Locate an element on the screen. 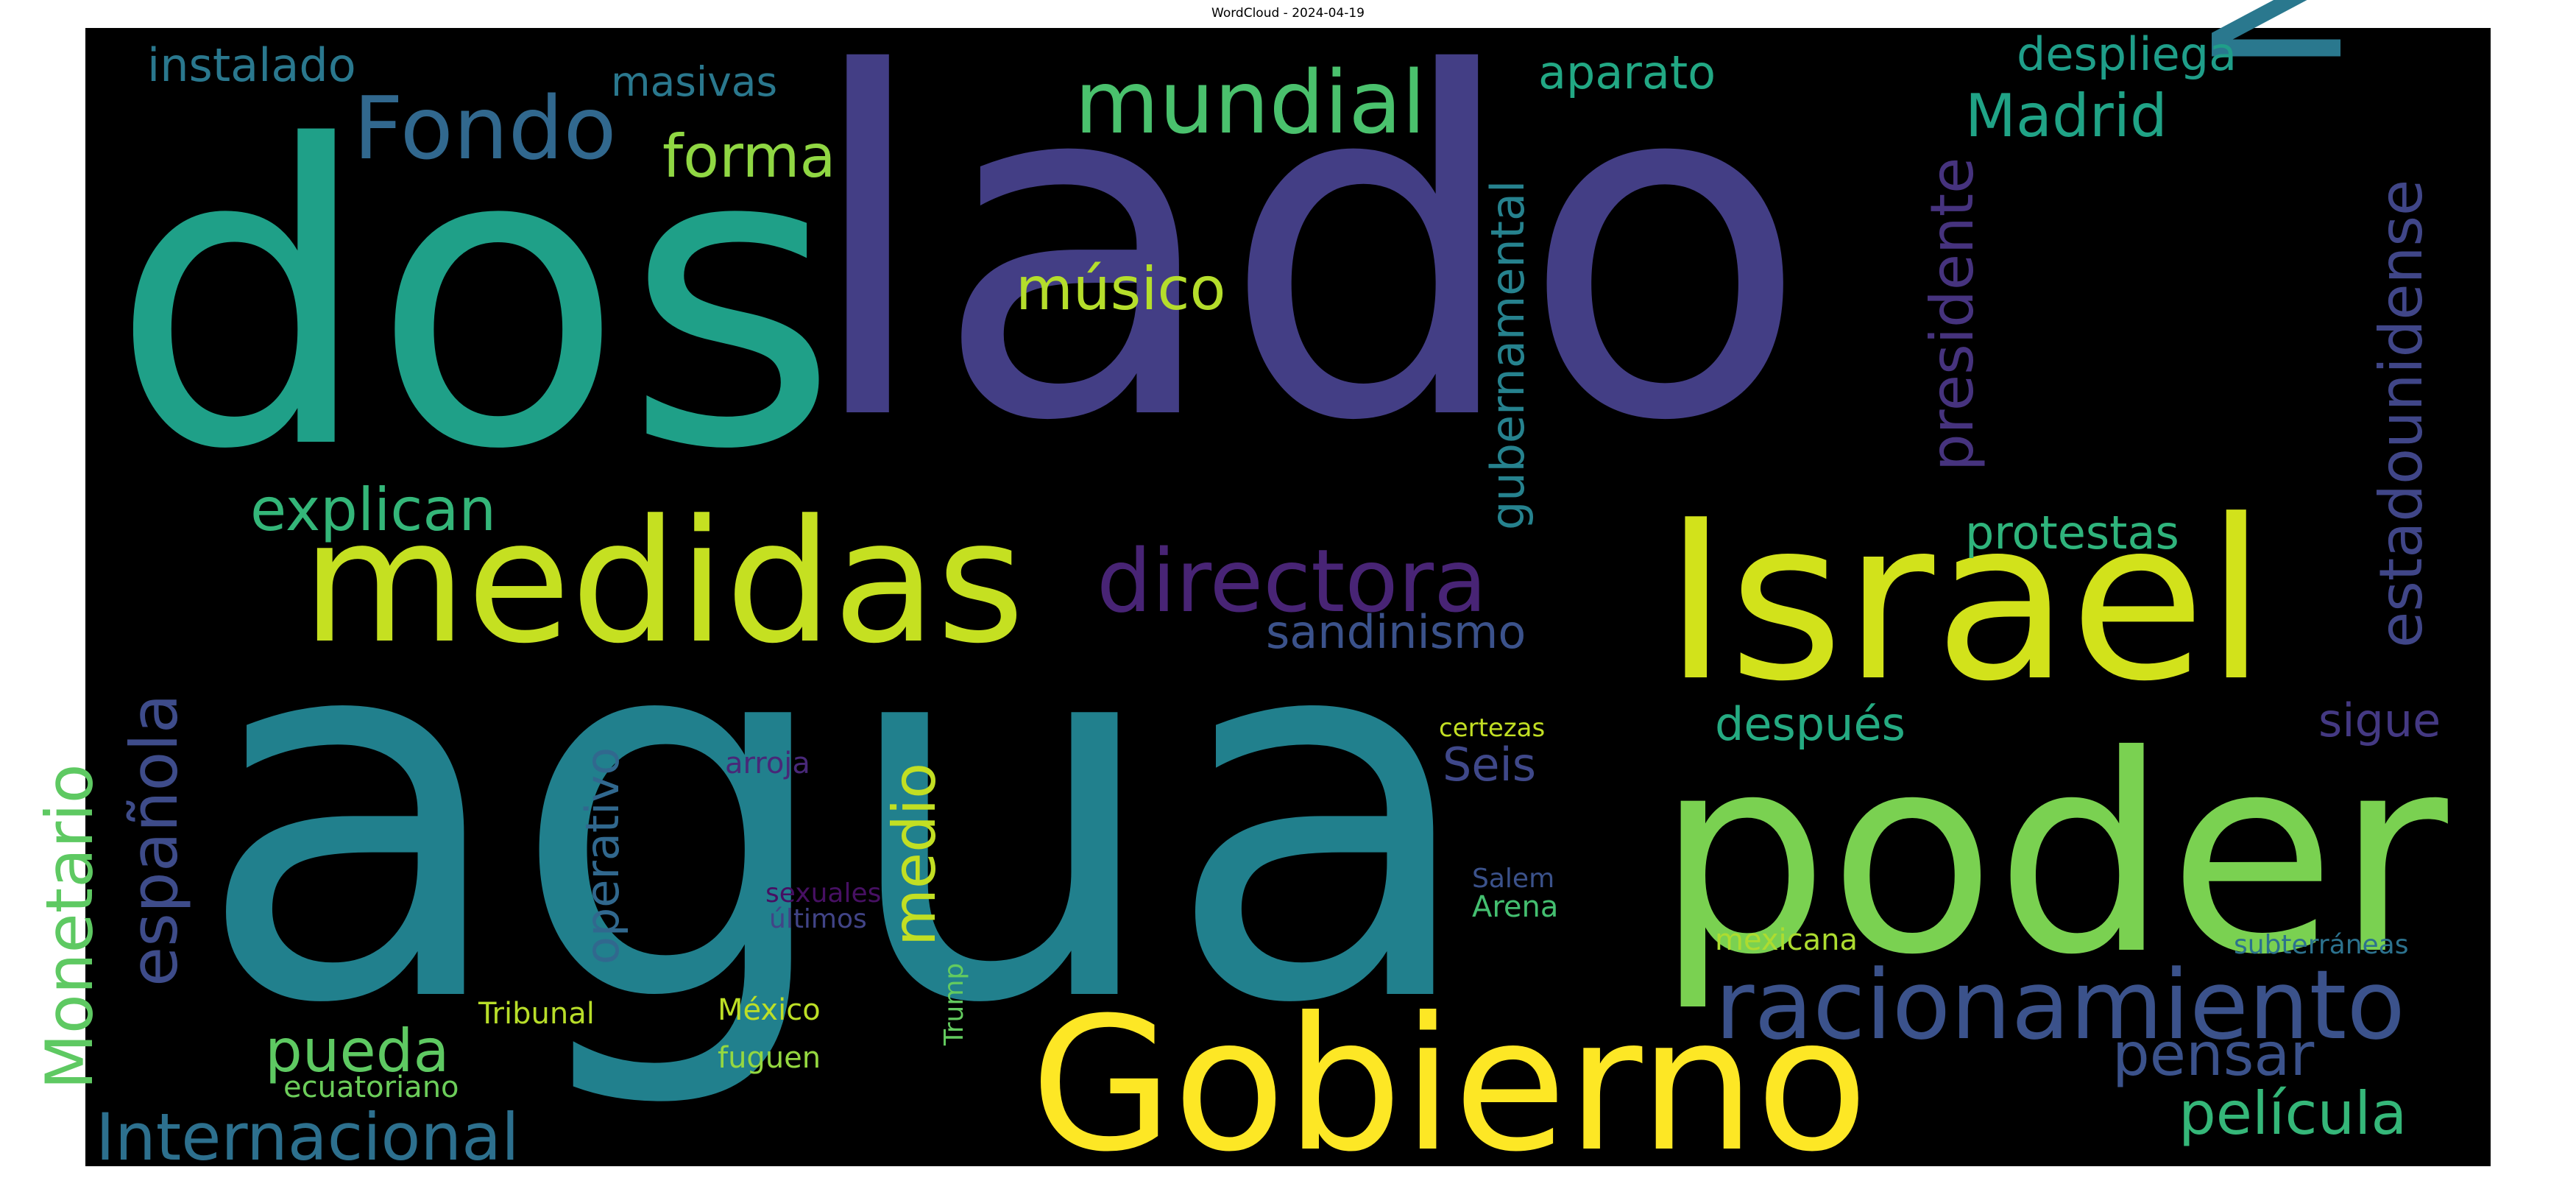 The height and width of the screenshot is (1178, 2576). word-29: protestas is located at coordinates (2072, 533).